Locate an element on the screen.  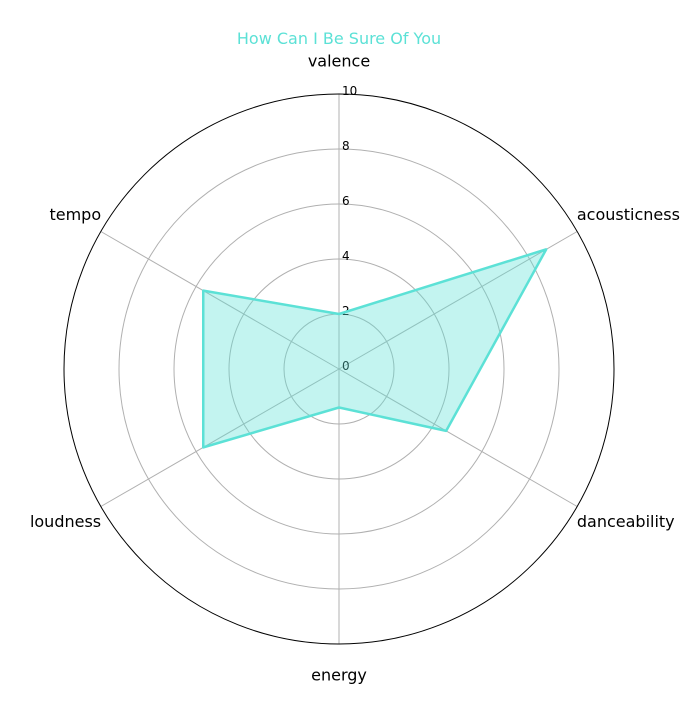
series-area is located at coordinates (375, 348).